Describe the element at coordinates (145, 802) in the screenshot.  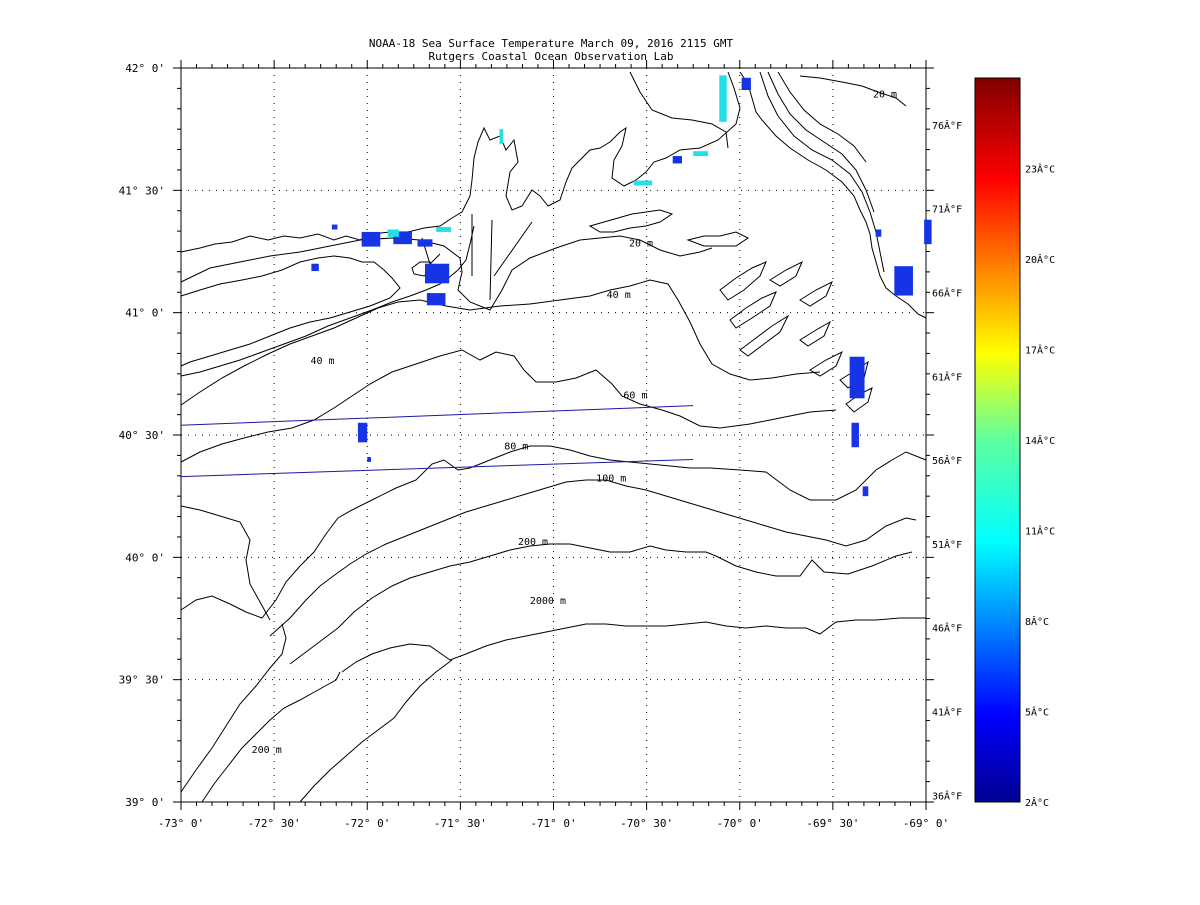
I see `lat-tick-label: 39° 0'` at that location.